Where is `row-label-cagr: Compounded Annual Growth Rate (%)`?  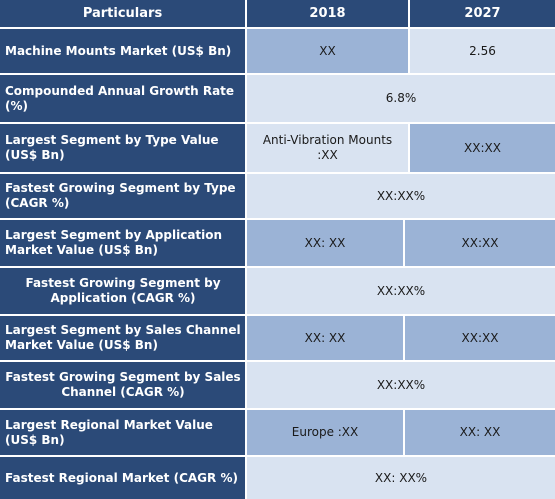 row-label-cagr: Compounded Annual Growth Rate (%) is located at coordinates (122, 98).